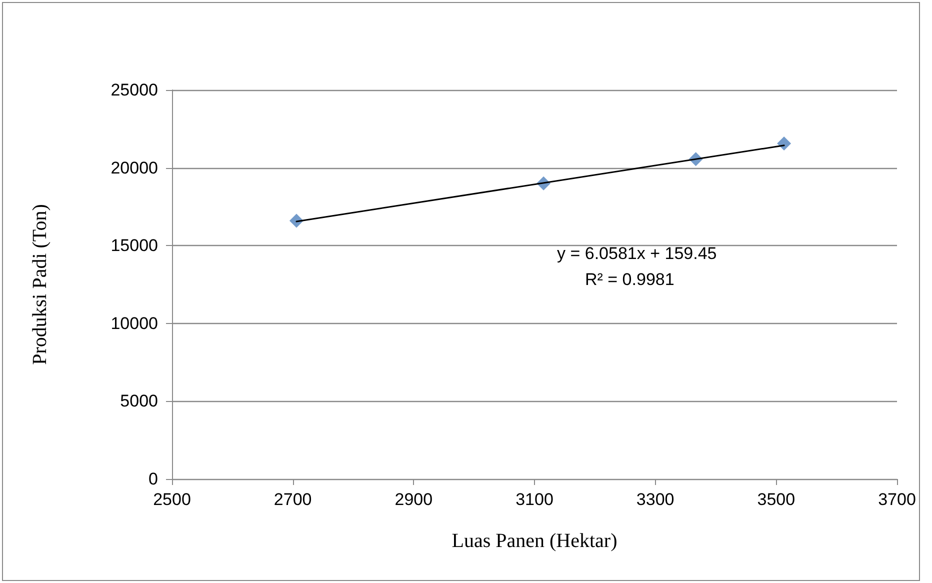 The width and height of the screenshot is (932, 583). Describe the element at coordinates (897, 499) in the screenshot. I see `x-tick-label: 3700` at that location.